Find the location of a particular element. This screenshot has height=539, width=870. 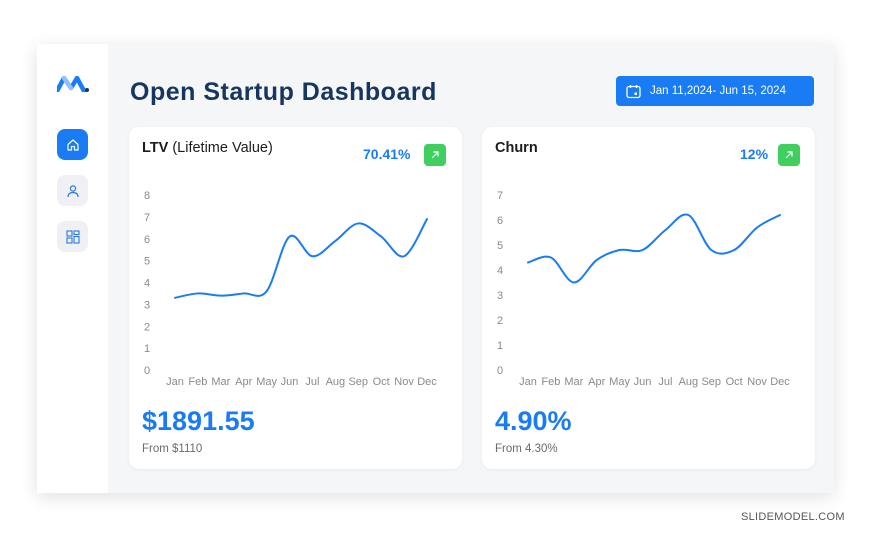

widgets-icon is located at coordinates (72, 236).